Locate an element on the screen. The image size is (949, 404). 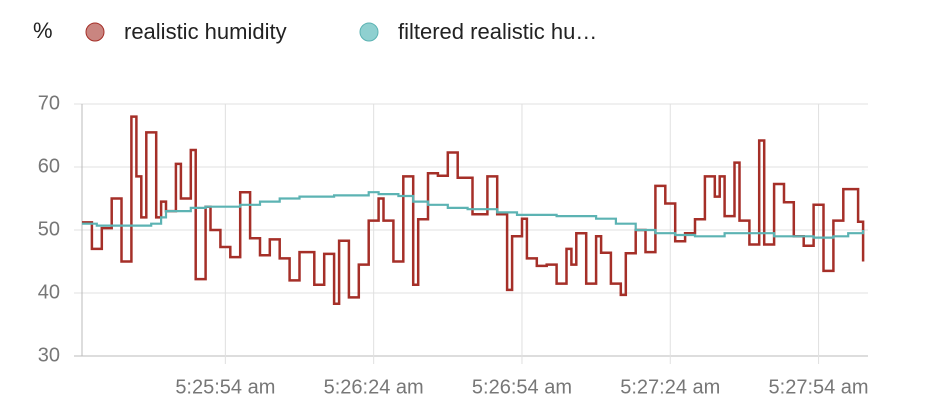
y-tick-label: 60 is located at coordinates (49, 166).